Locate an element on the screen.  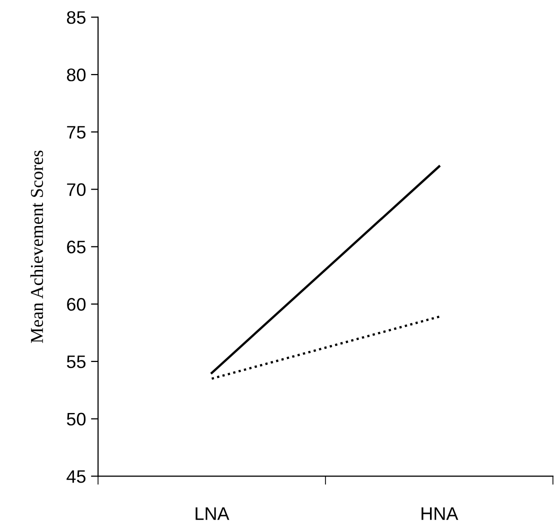
x-tick-label: HNA is located at coordinates (440, 513).